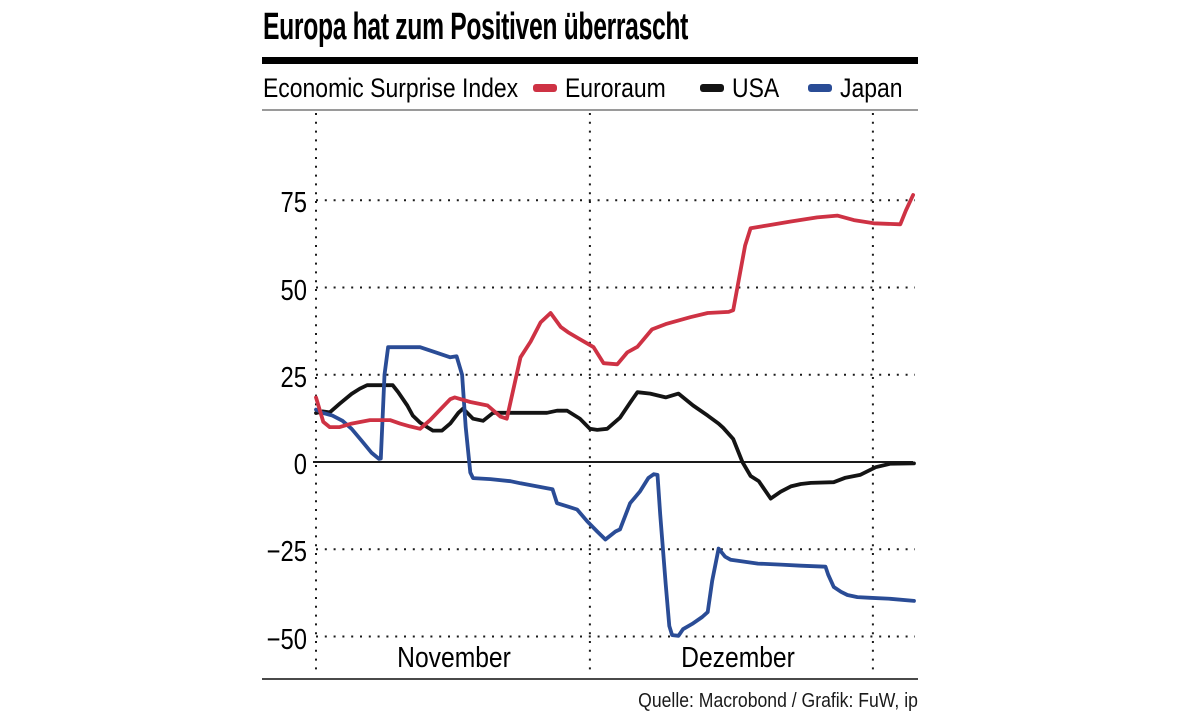 The image size is (1179, 713). Describe the element at coordinates (300, 465) in the screenshot. I see `y-tick-label: 0` at that location.